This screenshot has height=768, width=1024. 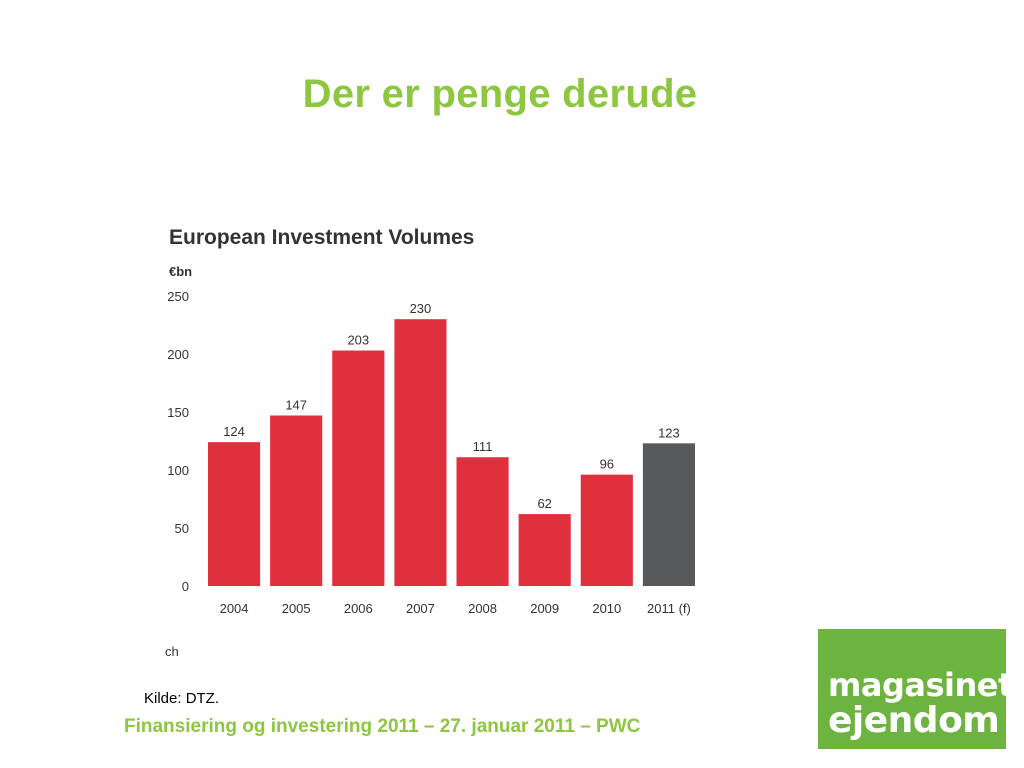 I want to click on source-note: Kilde: DTZ., so click(x=182, y=698).